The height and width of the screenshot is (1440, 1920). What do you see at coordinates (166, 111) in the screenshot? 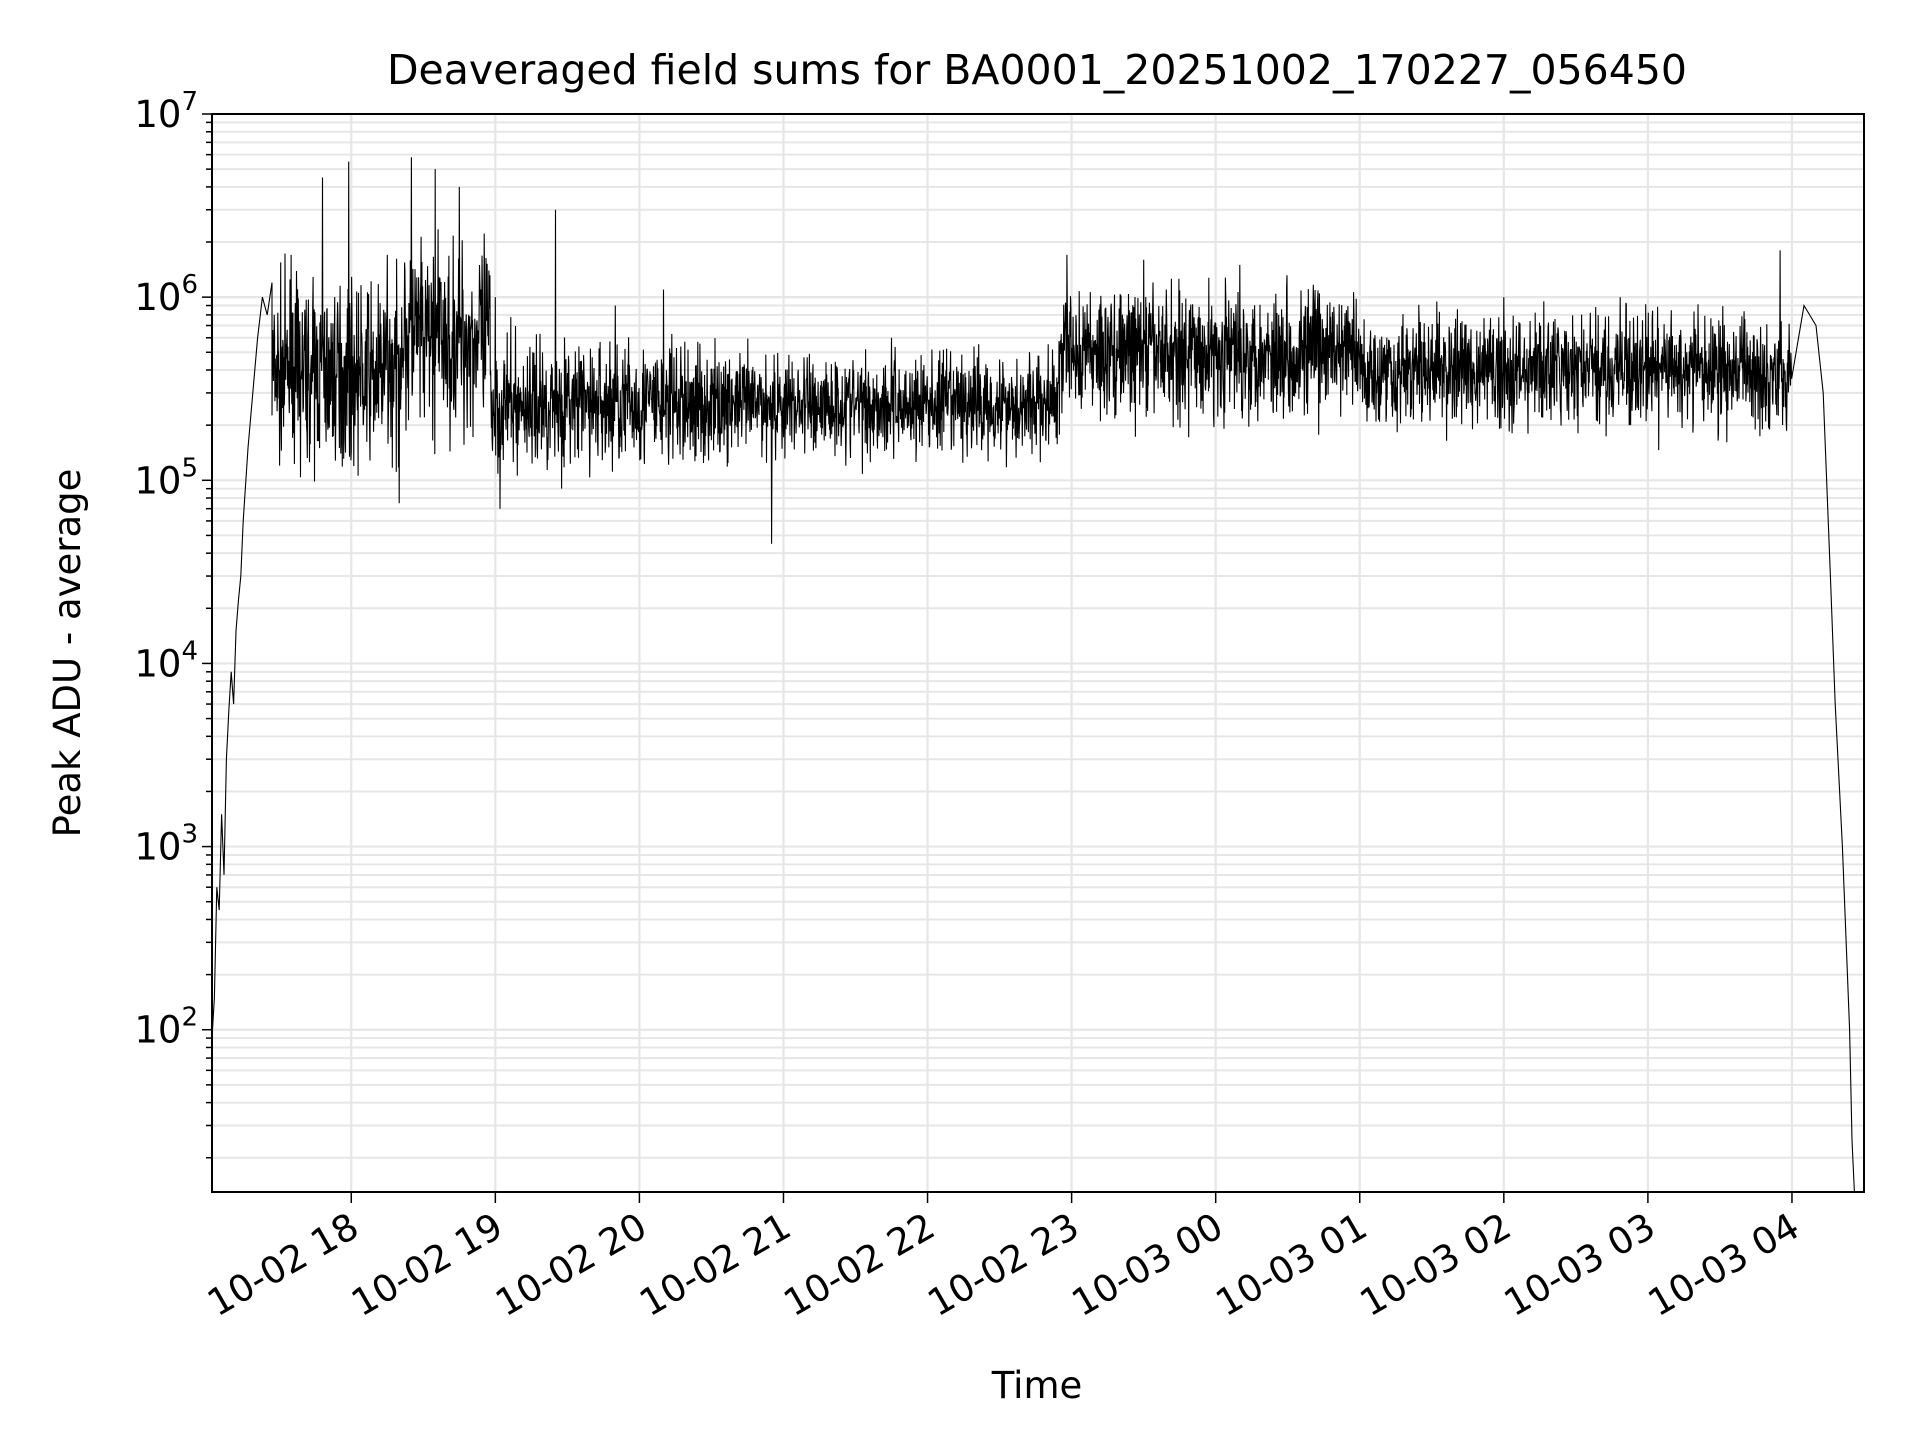
I see `y-tick-label: 10⁷` at bounding box center [166, 111].